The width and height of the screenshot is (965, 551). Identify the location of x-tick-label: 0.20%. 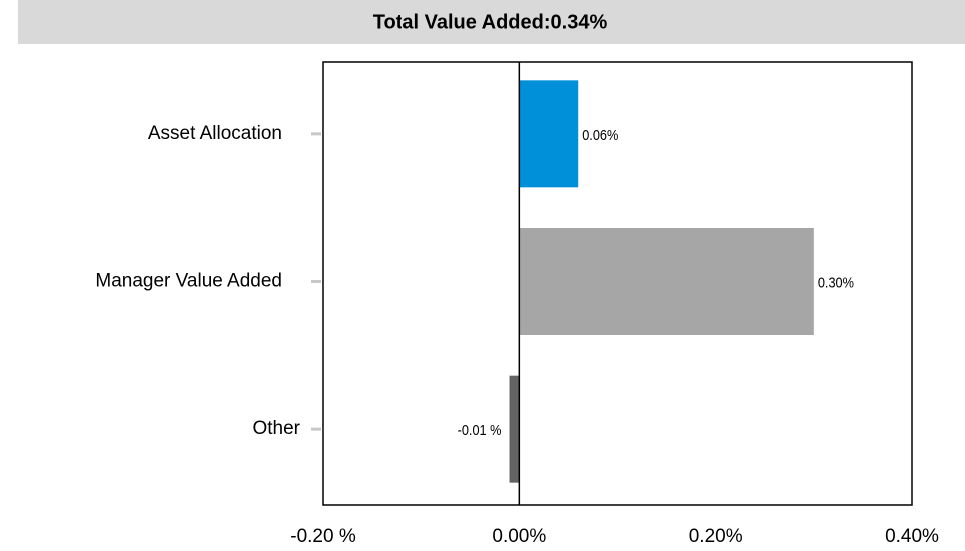
(716, 536).